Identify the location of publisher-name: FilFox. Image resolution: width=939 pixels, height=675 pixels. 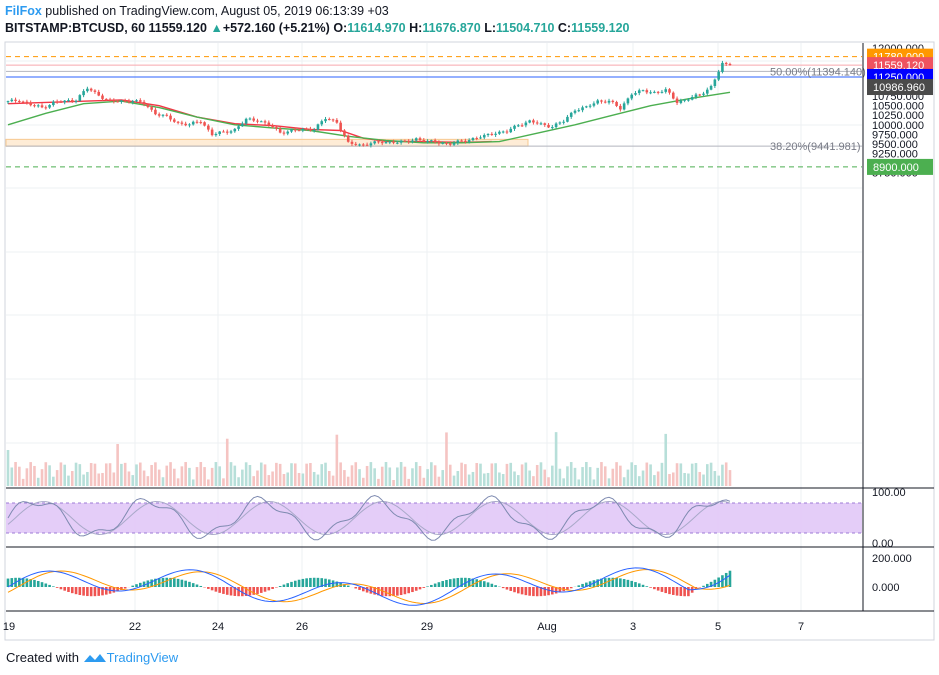
(23, 11).